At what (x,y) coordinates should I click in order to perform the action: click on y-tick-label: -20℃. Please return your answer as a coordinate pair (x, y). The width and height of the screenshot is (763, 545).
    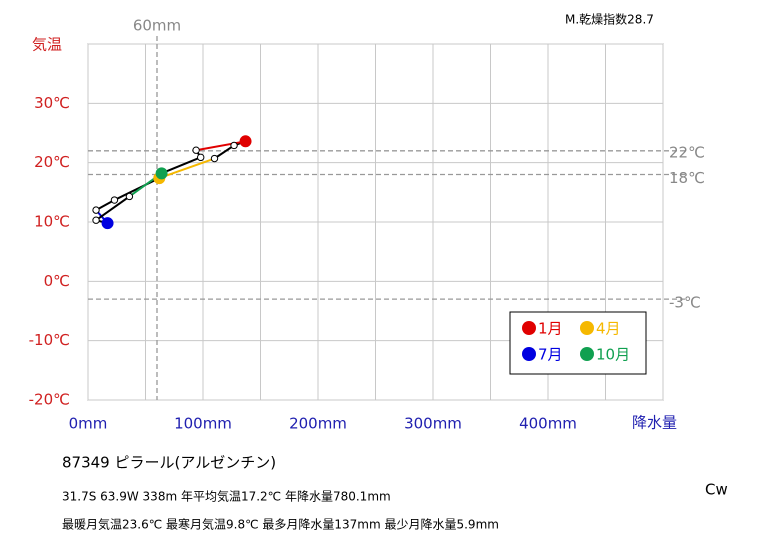
    Looking at the image, I should click on (49, 400).